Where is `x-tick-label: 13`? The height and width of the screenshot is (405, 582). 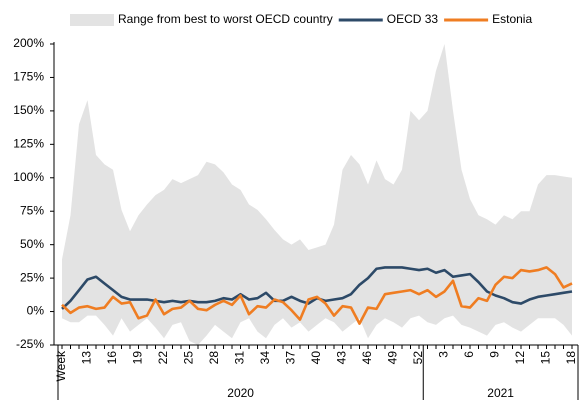
x-tick-label: 13 is located at coordinates (87, 358).